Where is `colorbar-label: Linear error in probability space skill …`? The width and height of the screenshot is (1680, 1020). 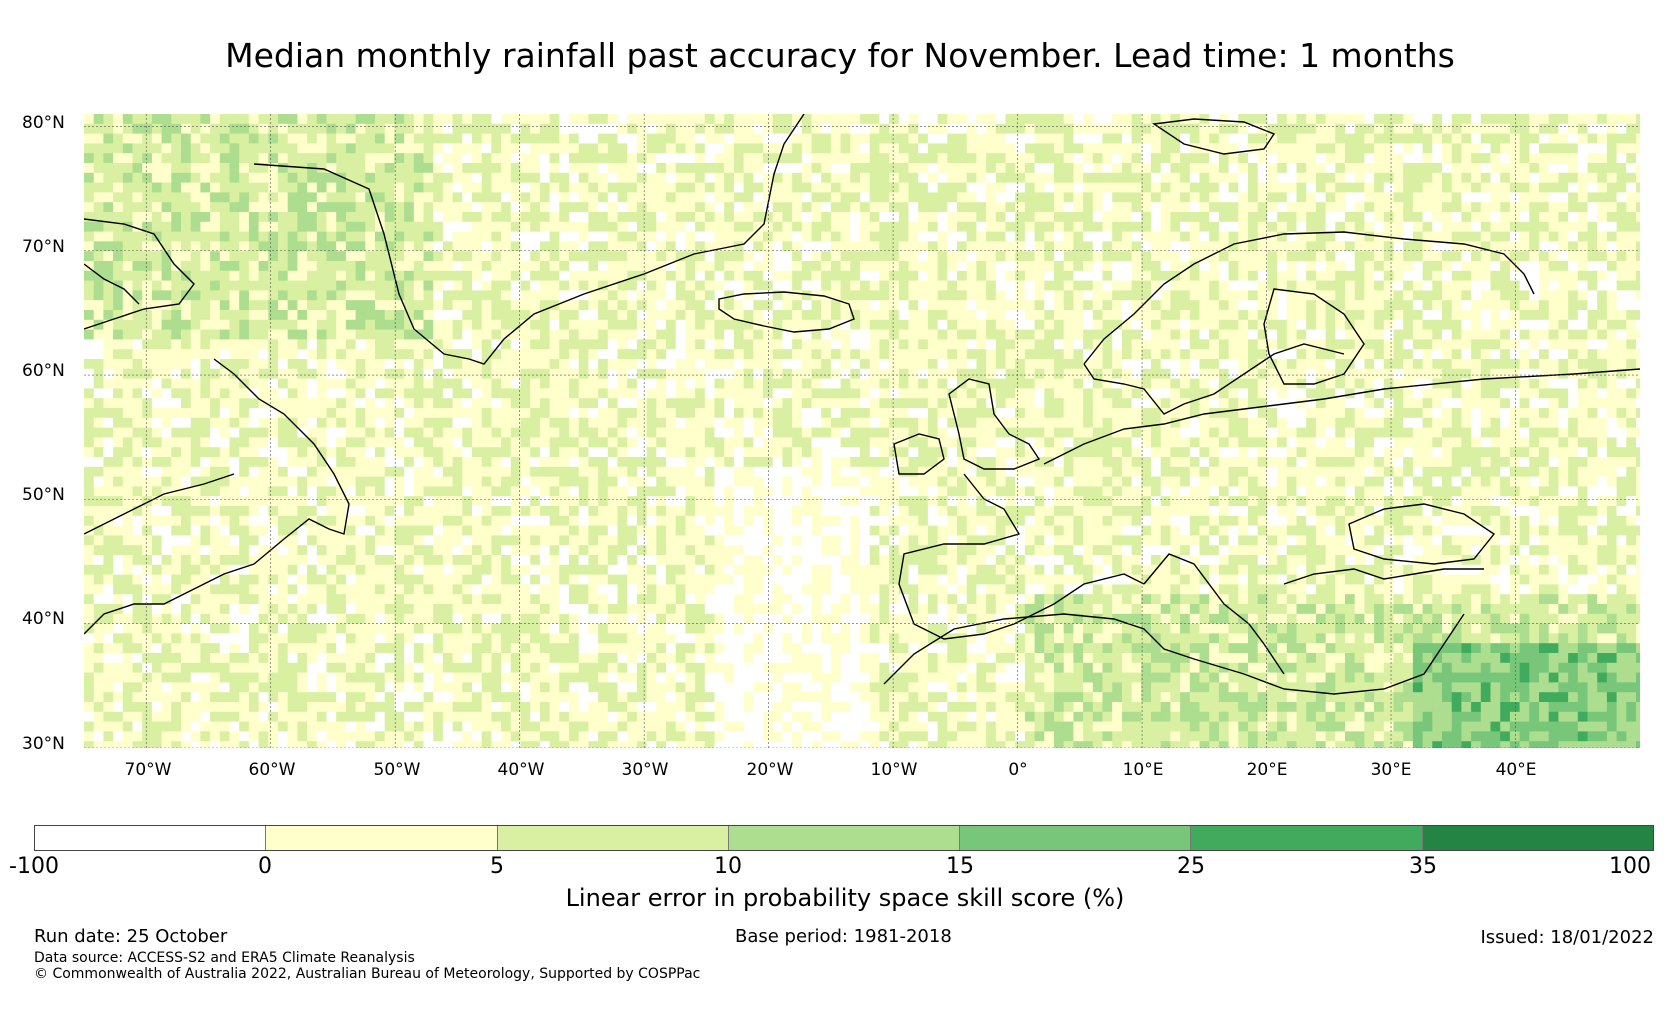 colorbar-label: Linear error in probability space skill … is located at coordinates (845, 898).